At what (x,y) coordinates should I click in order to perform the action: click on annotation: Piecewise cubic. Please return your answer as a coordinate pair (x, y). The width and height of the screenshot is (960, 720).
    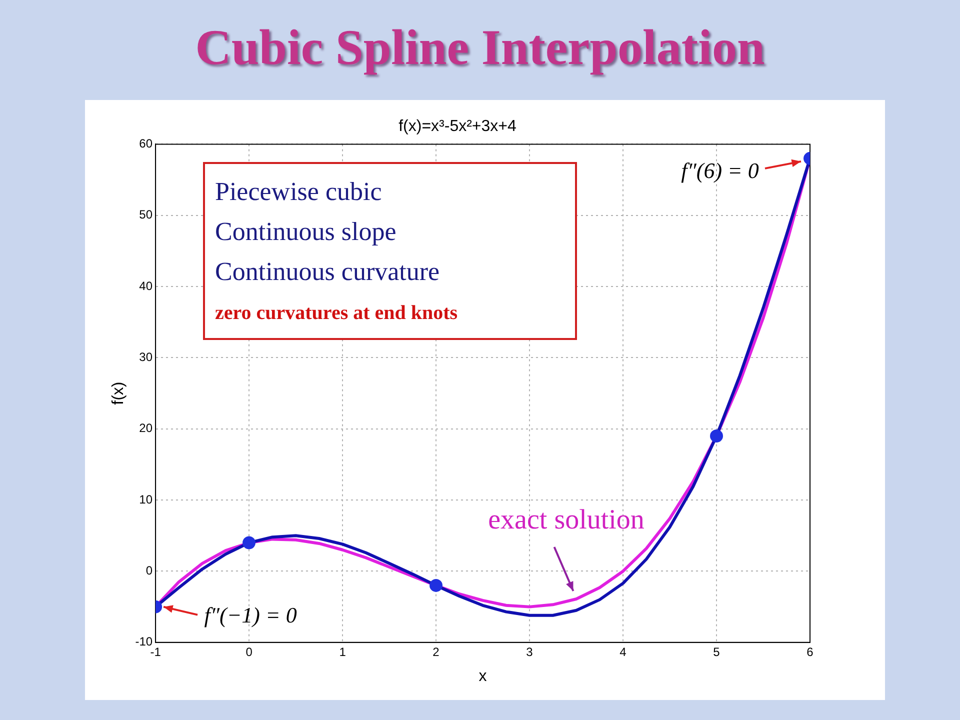
    Looking at the image, I should click on (299, 192).